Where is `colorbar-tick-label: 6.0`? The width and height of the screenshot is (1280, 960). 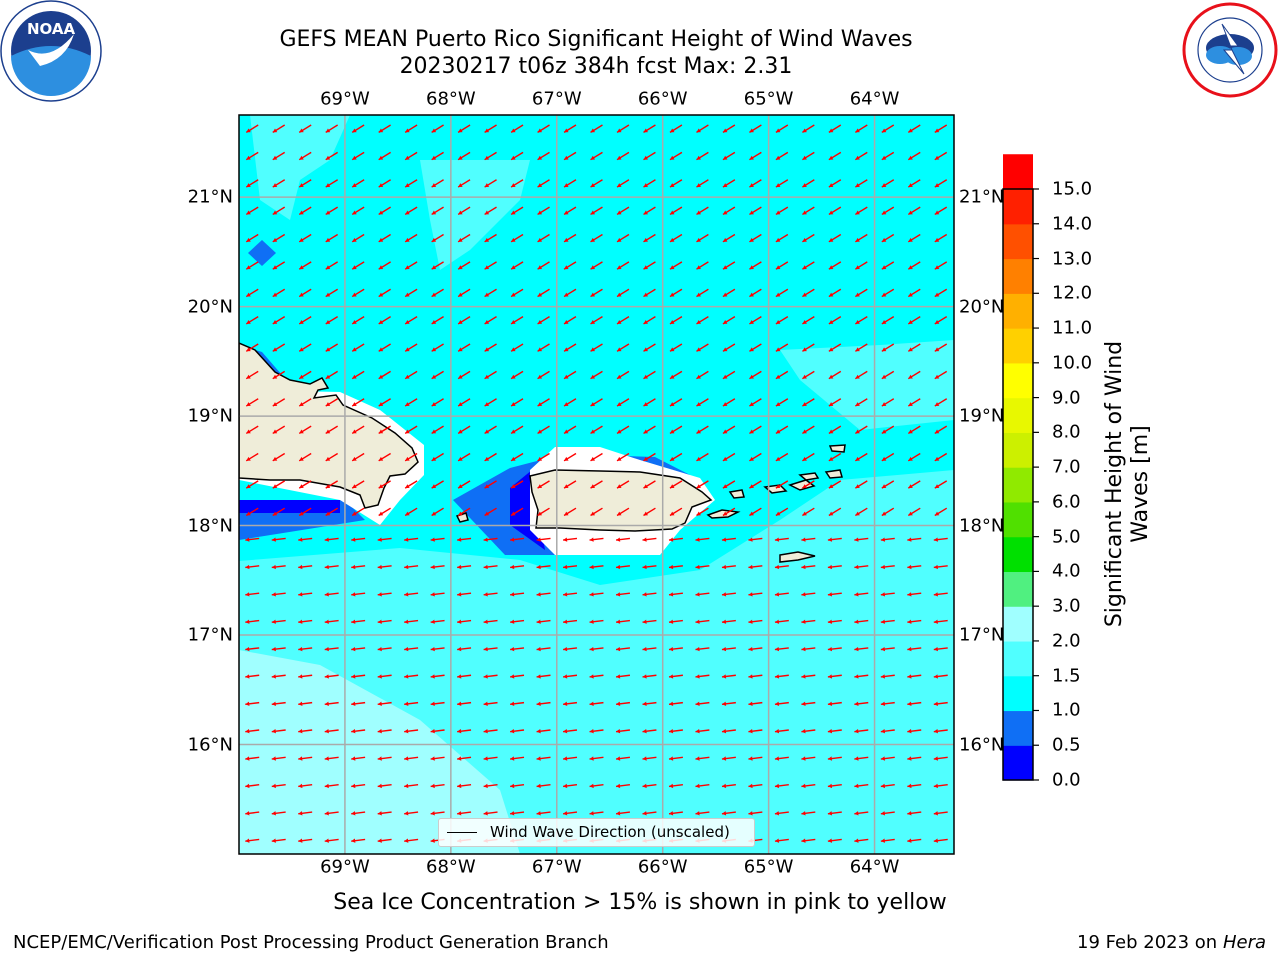 colorbar-tick-label: 6.0 is located at coordinates (1066, 502).